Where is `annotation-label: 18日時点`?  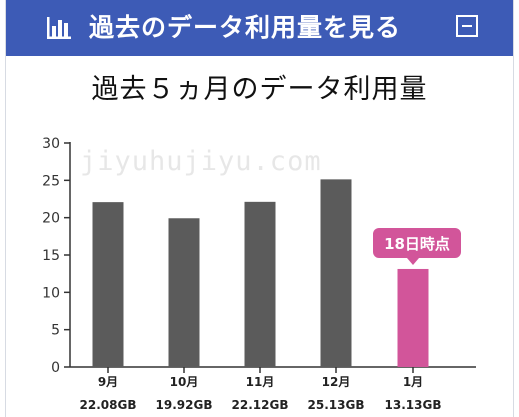 annotation-label: 18日時点 is located at coordinates (417, 244).